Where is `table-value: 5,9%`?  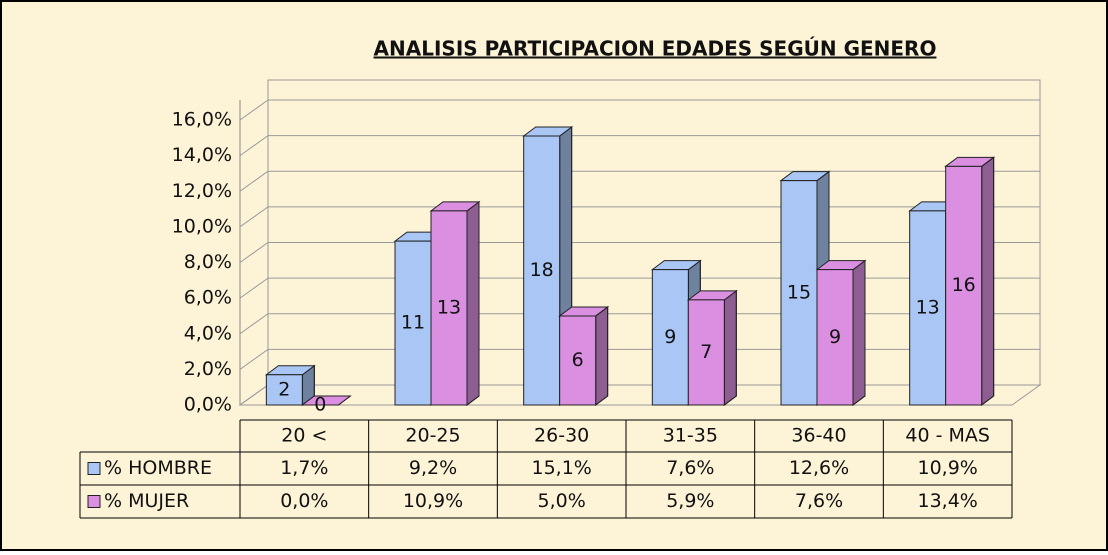 table-value: 5,9% is located at coordinates (690, 501).